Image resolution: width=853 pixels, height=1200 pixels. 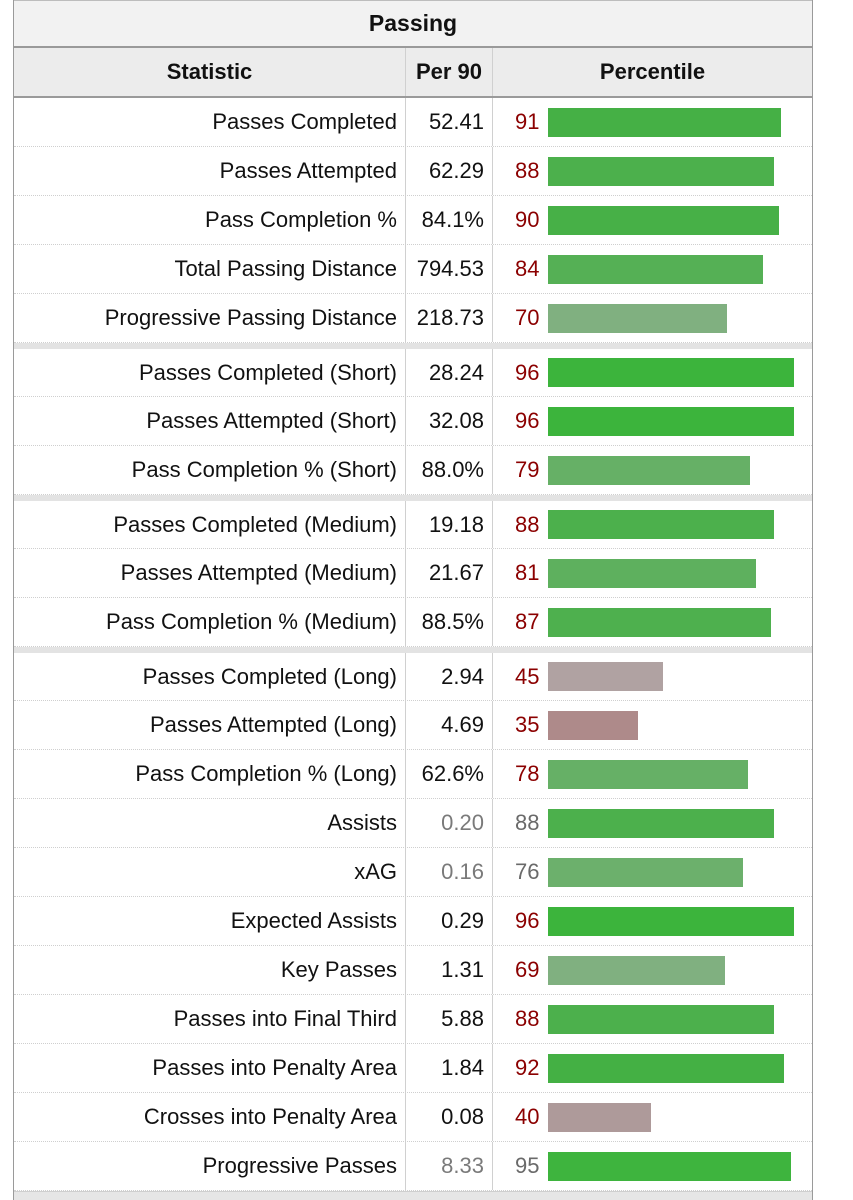 What do you see at coordinates (527, 121) in the screenshot?
I see `percentile-value: 91` at bounding box center [527, 121].